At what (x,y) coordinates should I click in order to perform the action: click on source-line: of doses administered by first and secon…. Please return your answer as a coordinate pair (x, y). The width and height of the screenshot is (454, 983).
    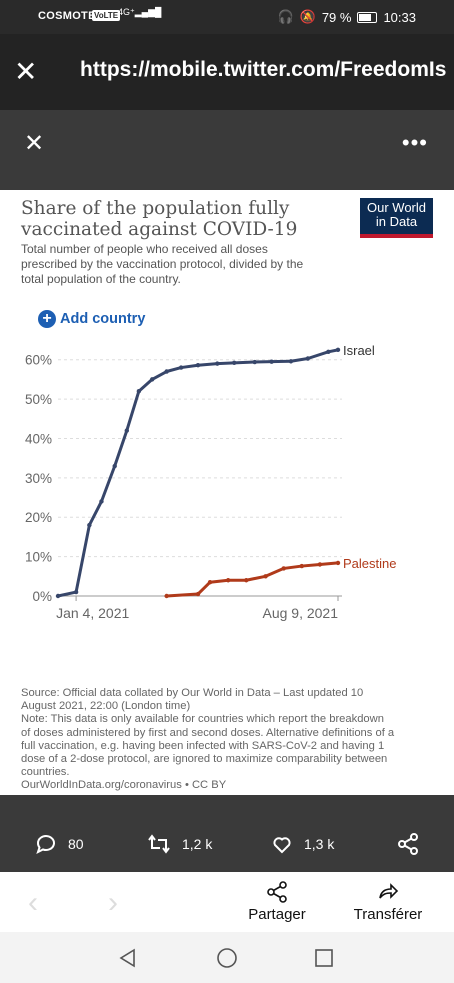
    Looking at the image, I should click on (208, 732).